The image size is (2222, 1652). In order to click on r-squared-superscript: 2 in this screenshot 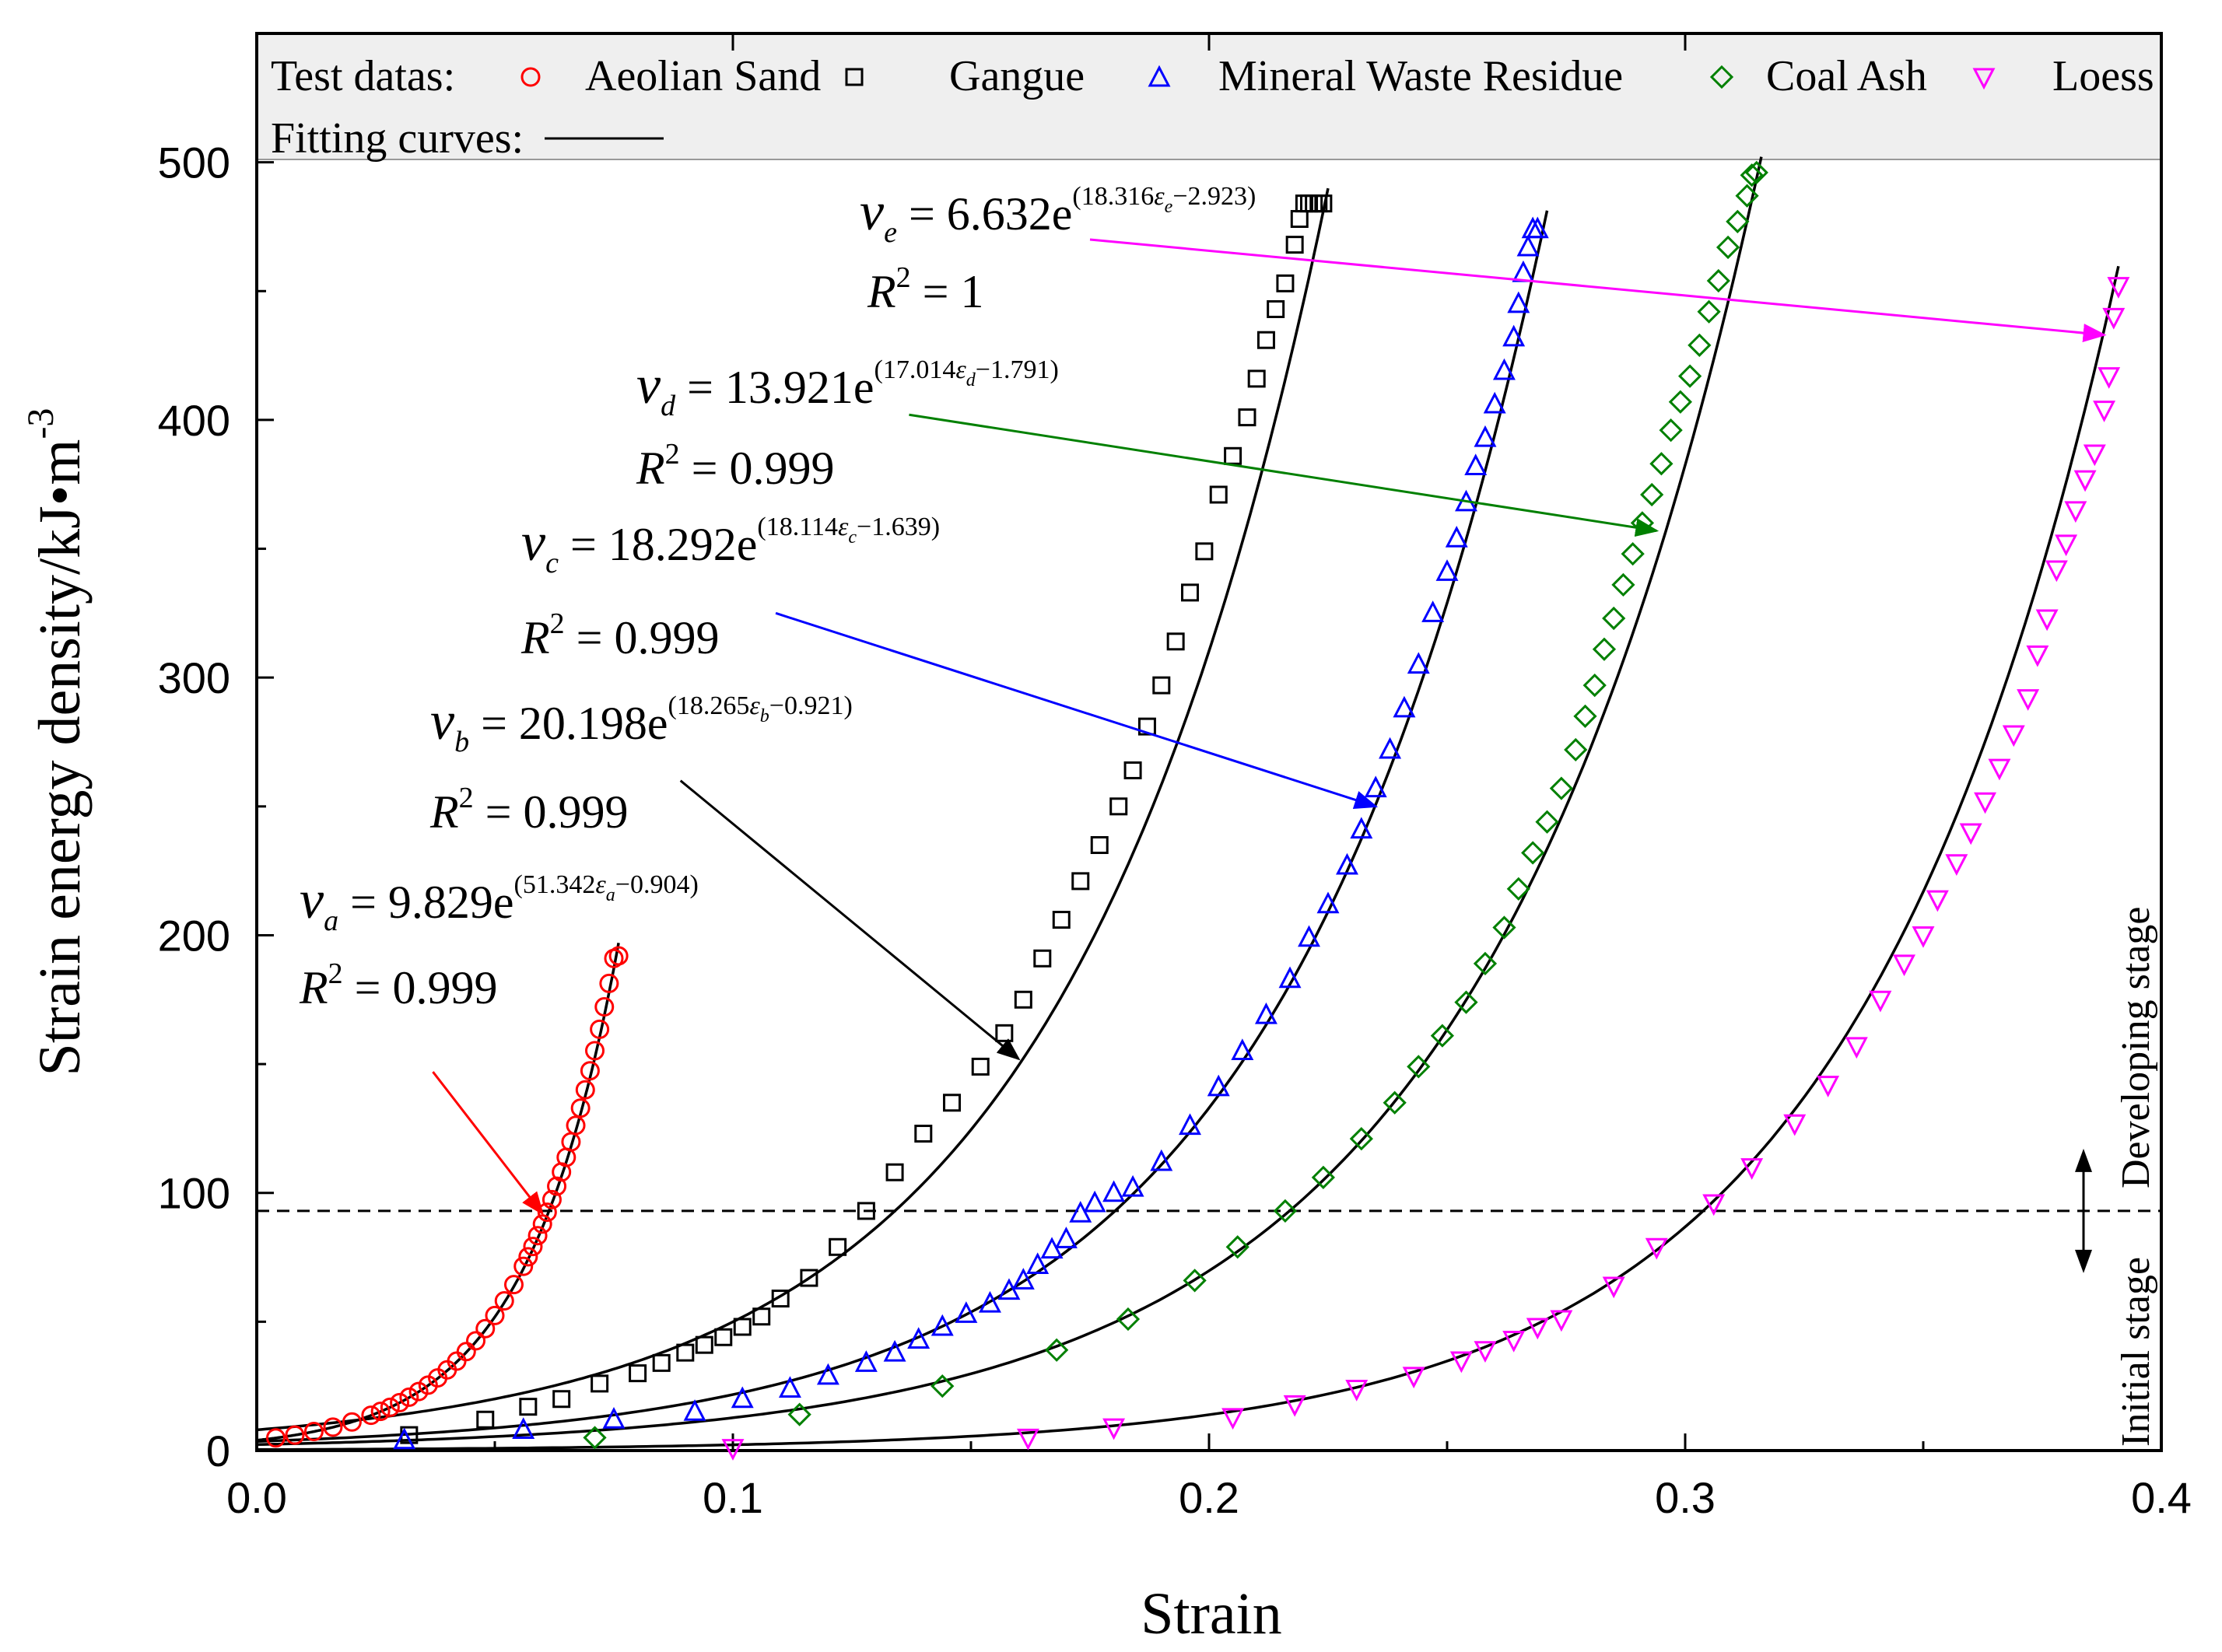, I will do `click(335, 974)`.